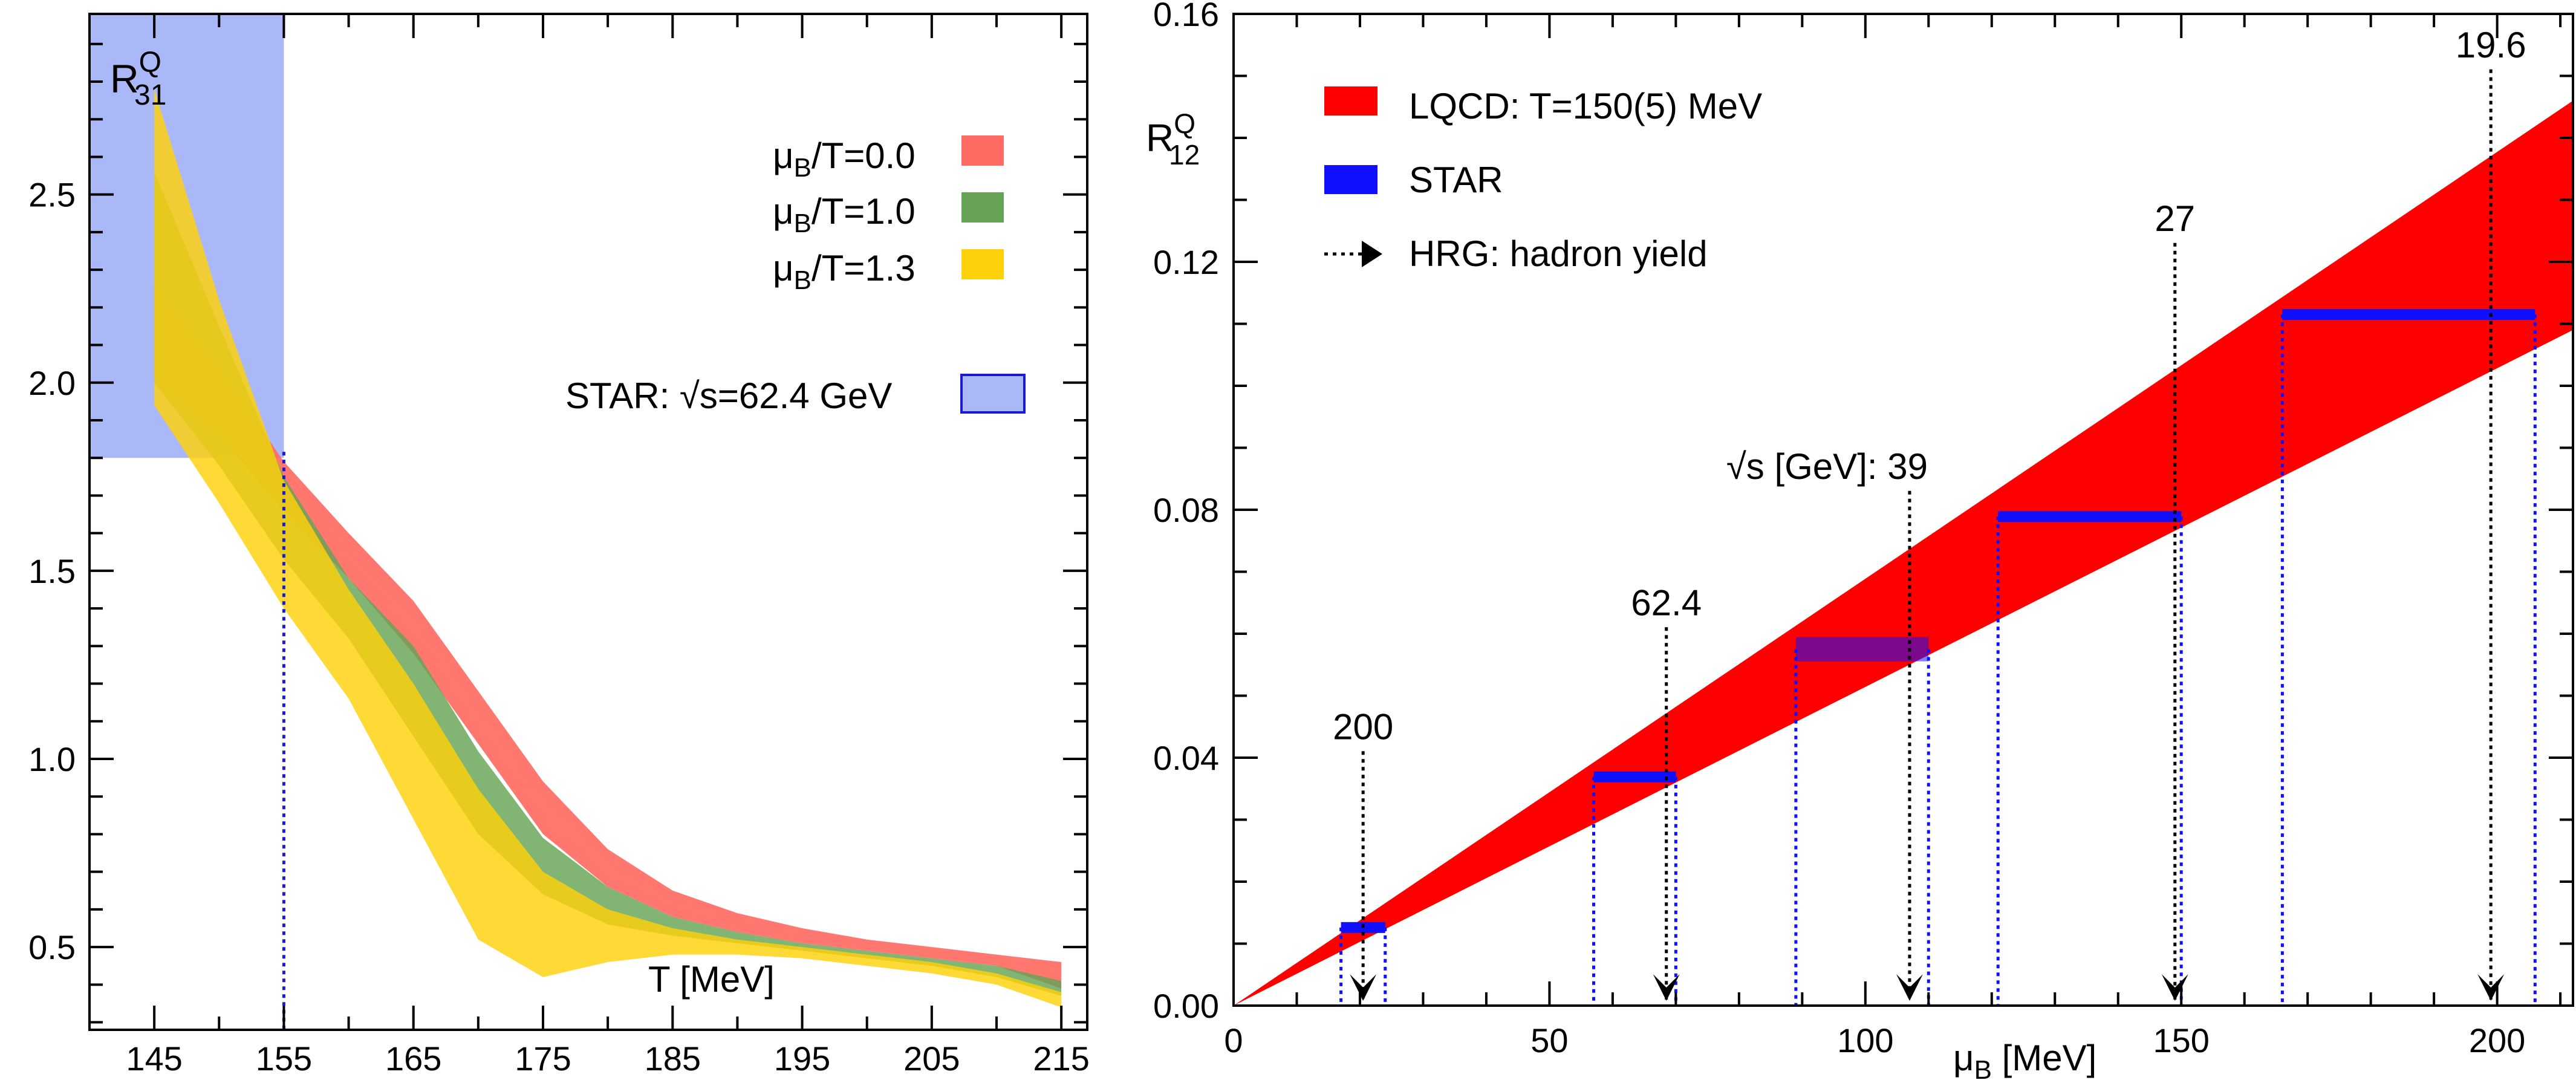 The height and width of the screenshot is (1080, 2576). Describe the element at coordinates (1351, 179) in the screenshot. I see `legend-swatch-star-right` at that location.